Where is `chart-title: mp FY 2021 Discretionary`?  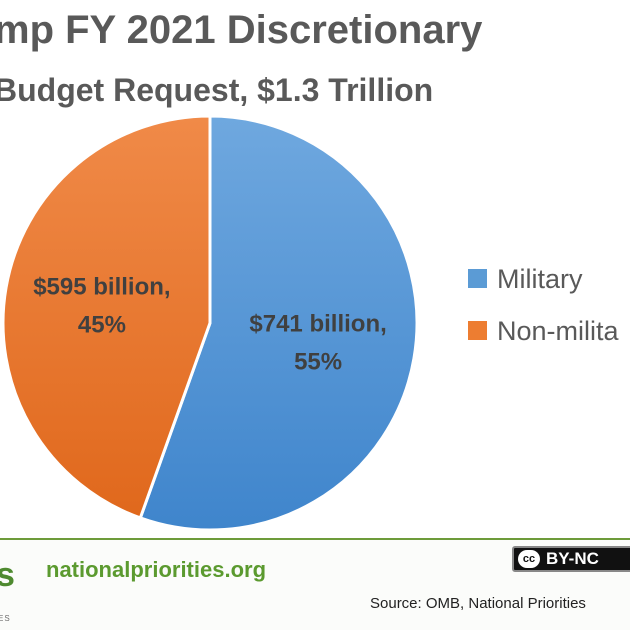
chart-title: mp FY 2021 Discretionary is located at coordinates (241, 30).